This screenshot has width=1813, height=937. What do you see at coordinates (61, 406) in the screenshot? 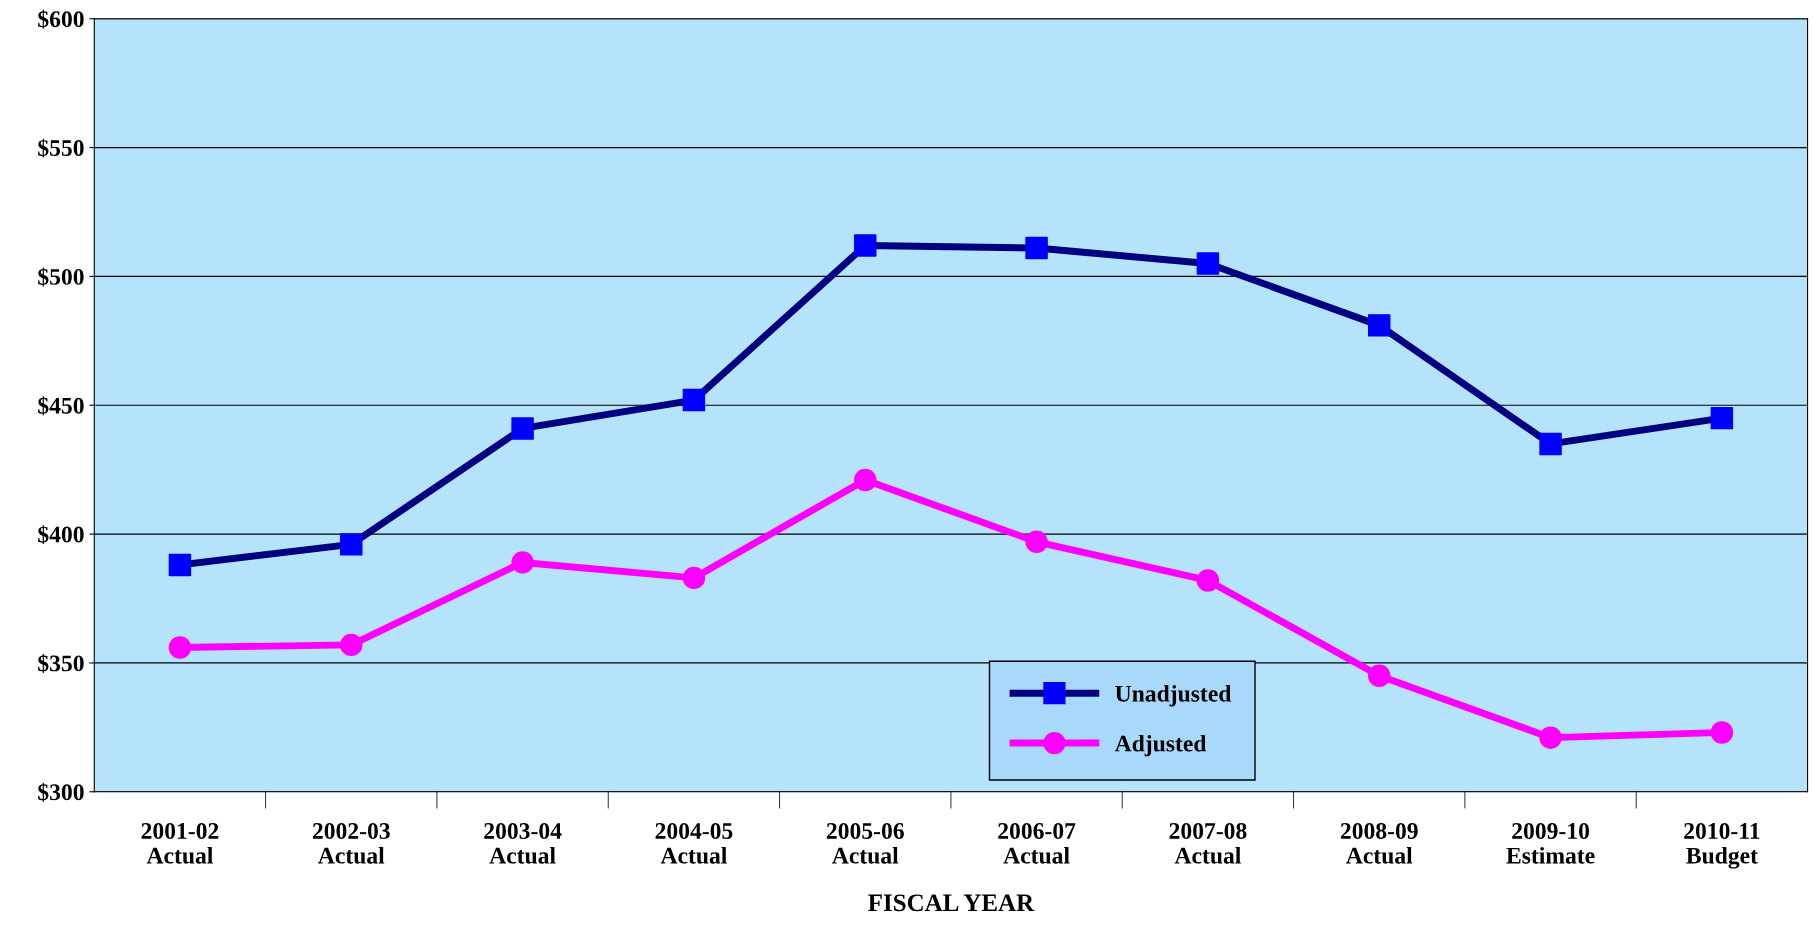
I see `y-tick-label: $450` at bounding box center [61, 406].